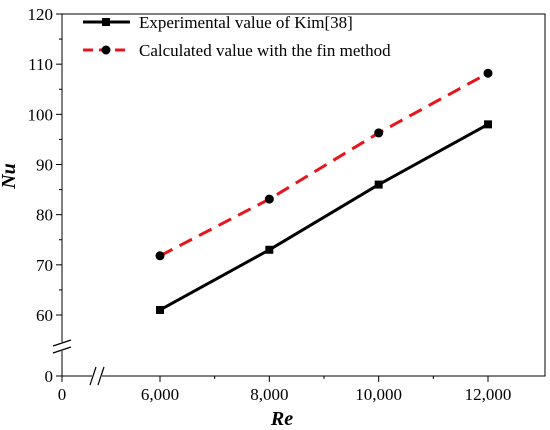 The image size is (550, 430). Describe the element at coordinates (44, 315) in the screenshot. I see `y-tick-label: 60` at that location.